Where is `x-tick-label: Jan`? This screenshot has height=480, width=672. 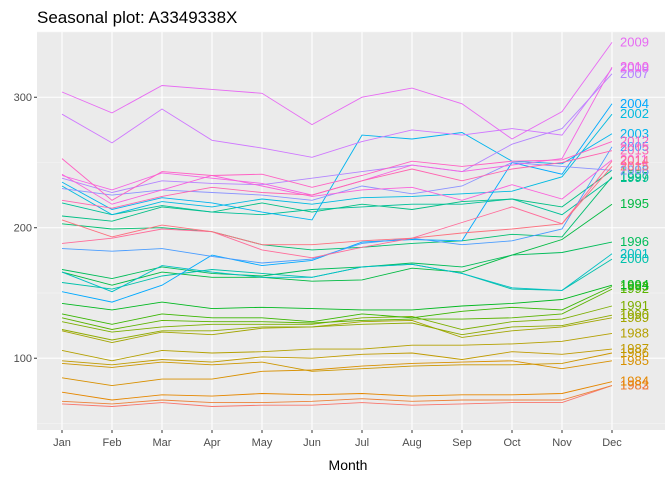 x-tick-label: Jan is located at coordinates (62, 443).